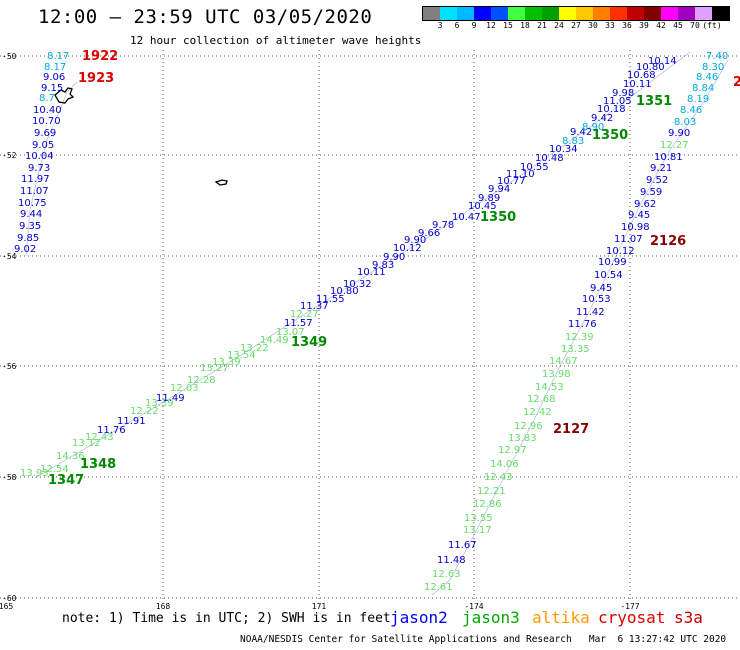  Describe the element at coordinates (163, 606) in the screenshot. I see `lon-label: 168` at that location.